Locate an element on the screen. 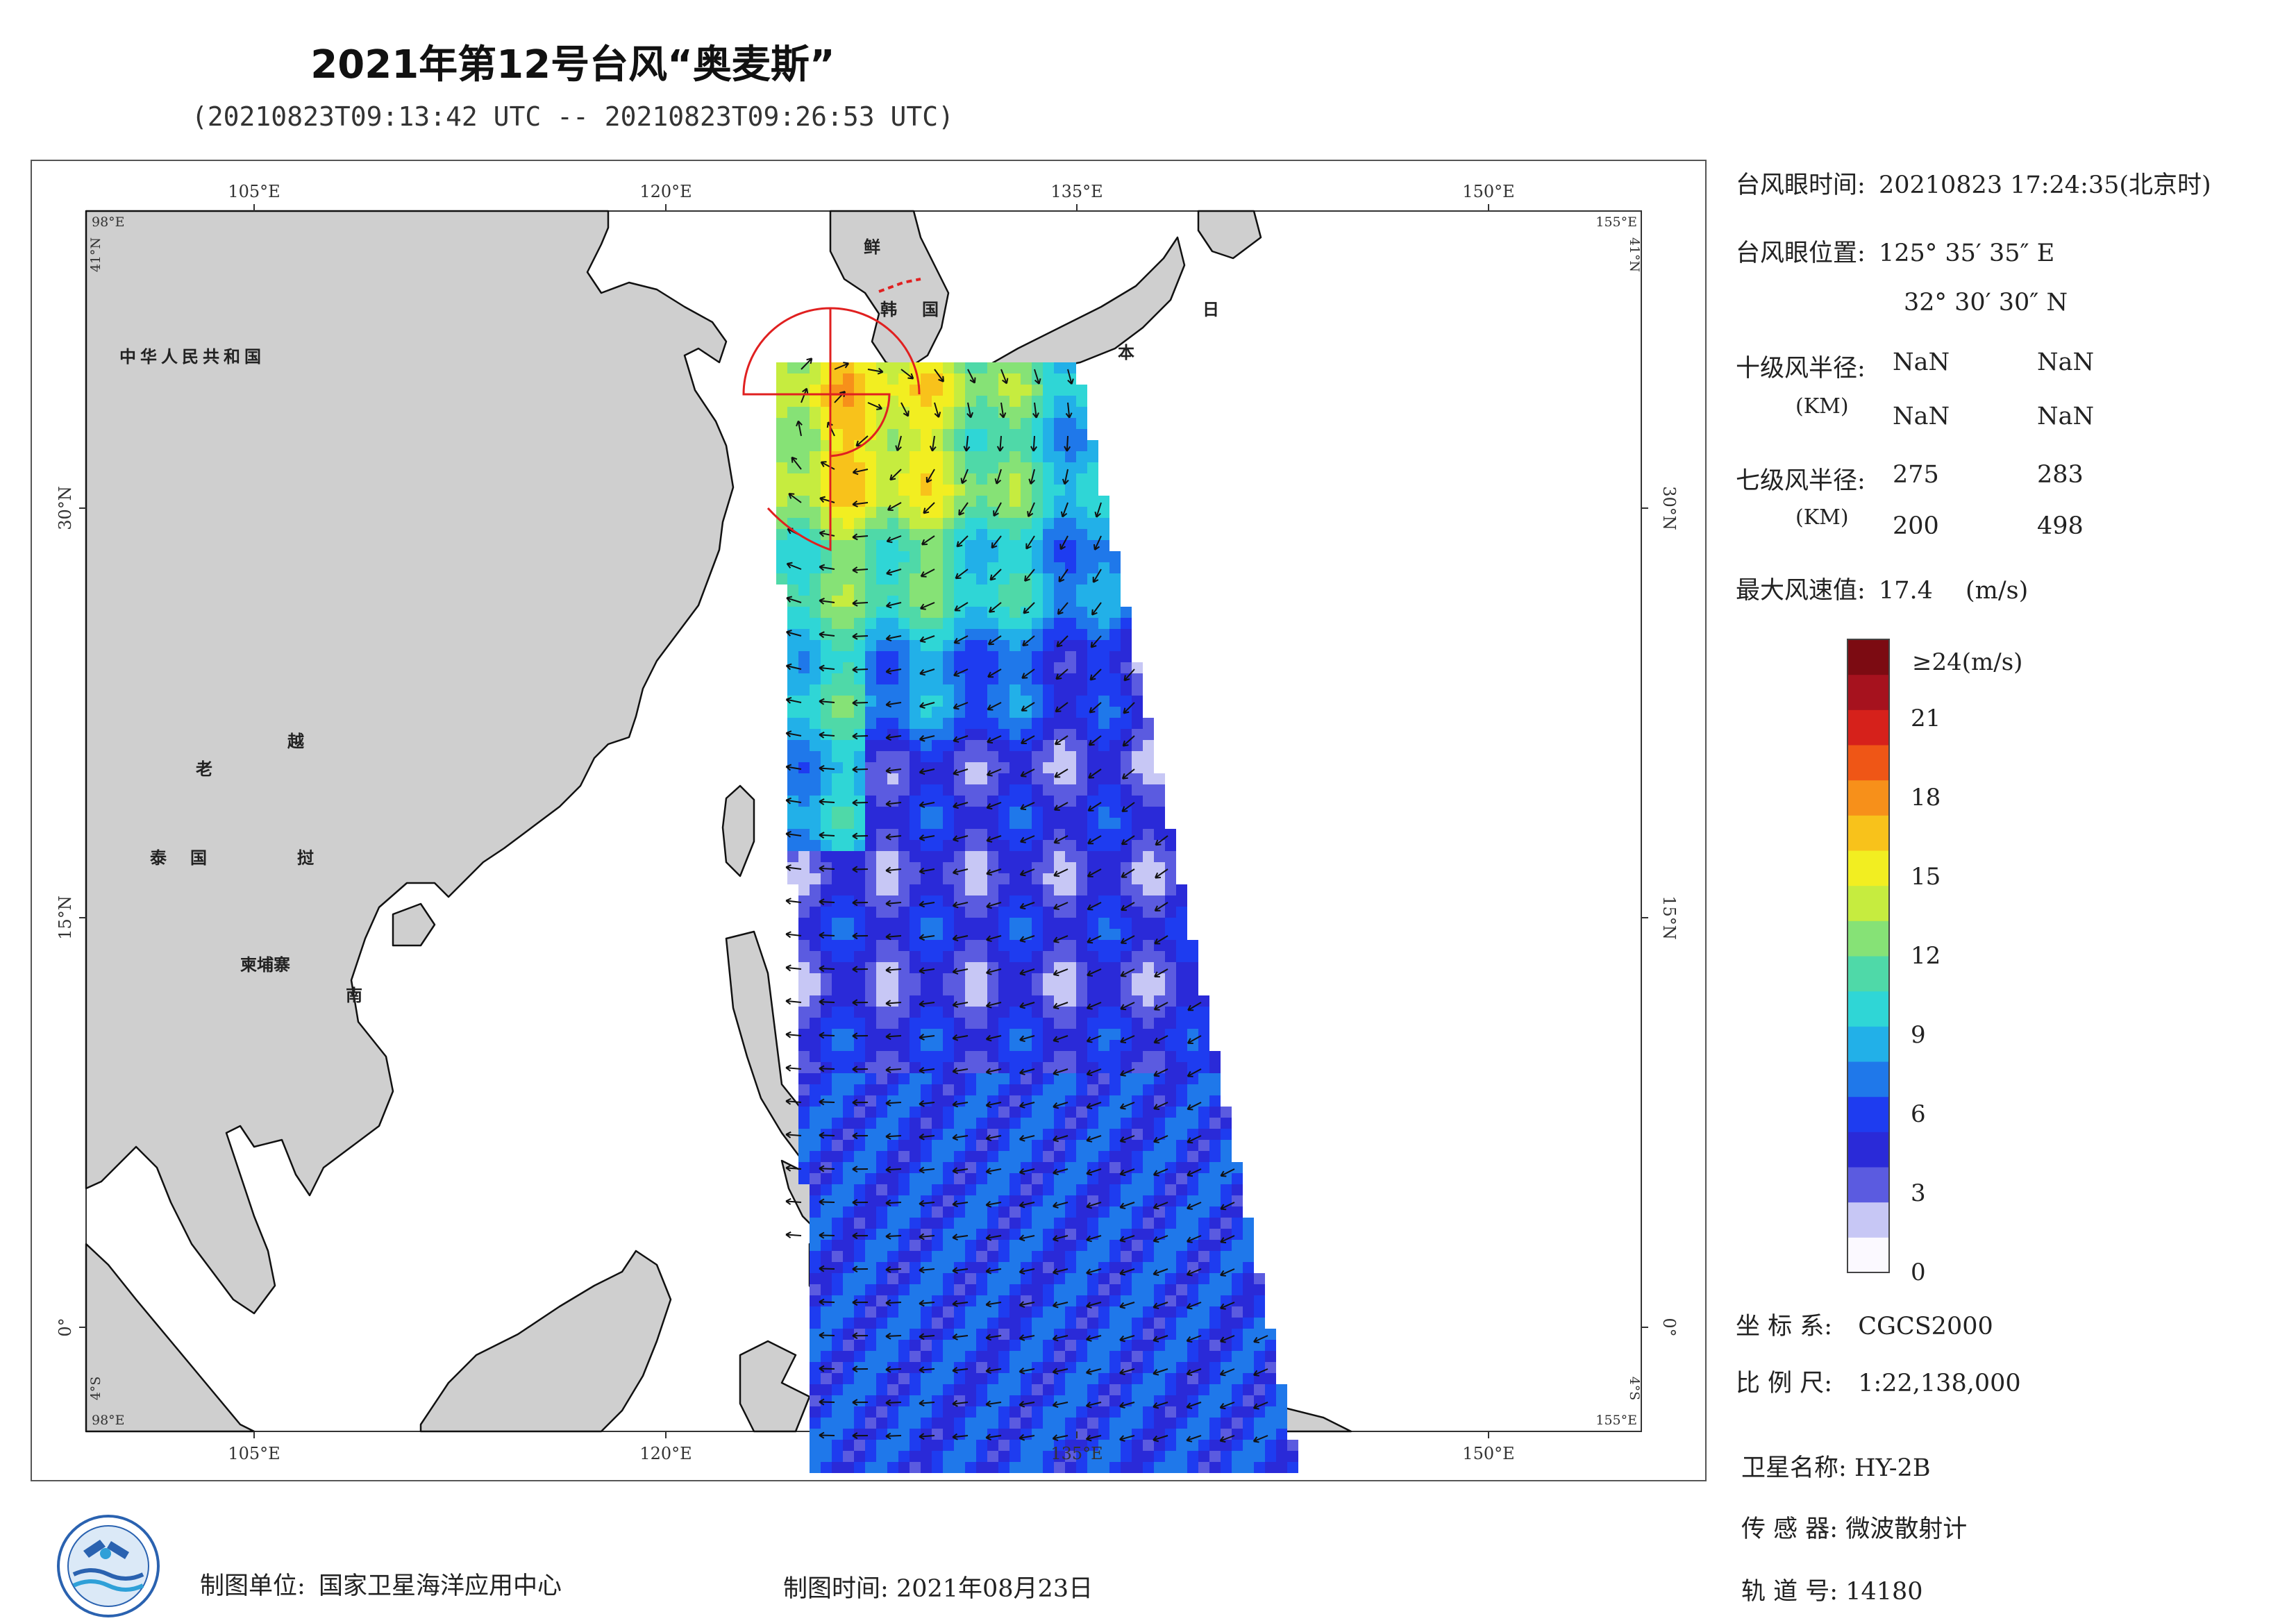 This screenshot has height=1623, width=2296. colorbar-segment is located at coordinates (1868, 727).